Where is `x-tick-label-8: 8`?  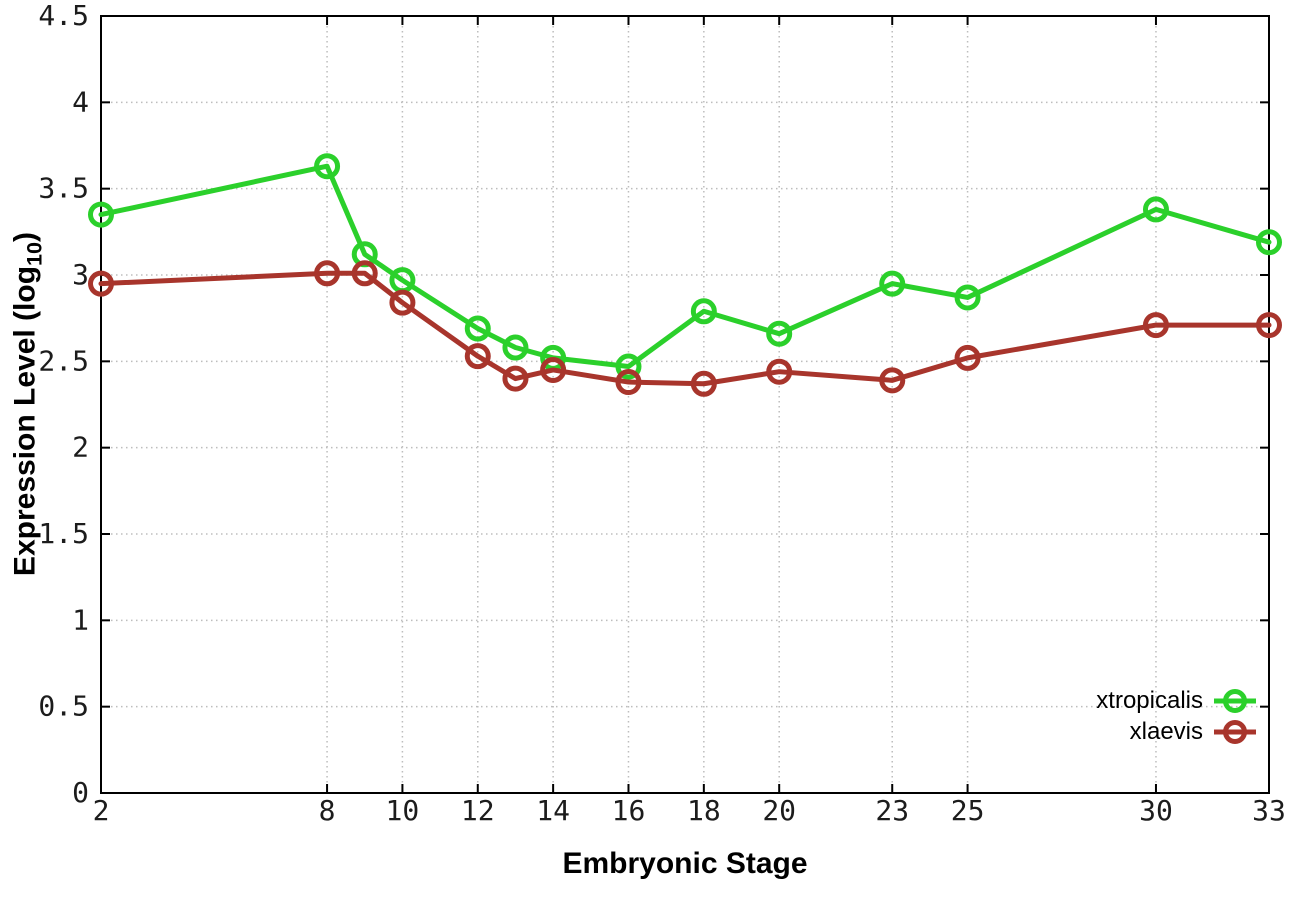
x-tick-label-8: 8 is located at coordinates (327, 810).